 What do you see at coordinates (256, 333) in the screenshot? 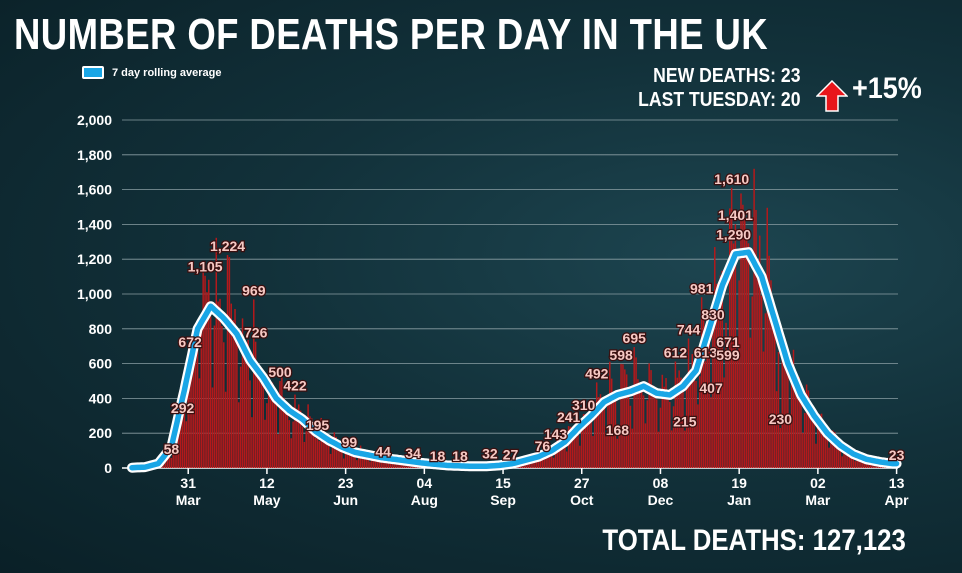
I see `data-label: 726` at bounding box center [256, 333].